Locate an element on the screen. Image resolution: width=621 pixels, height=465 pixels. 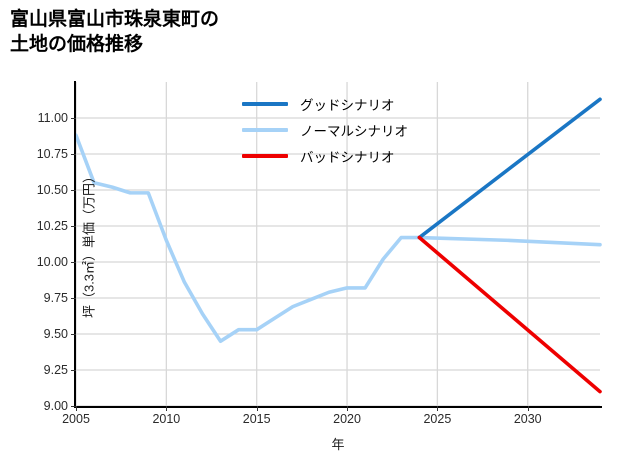
legend-label-normal: ノーマルシナリオ is located at coordinates (354, 131).